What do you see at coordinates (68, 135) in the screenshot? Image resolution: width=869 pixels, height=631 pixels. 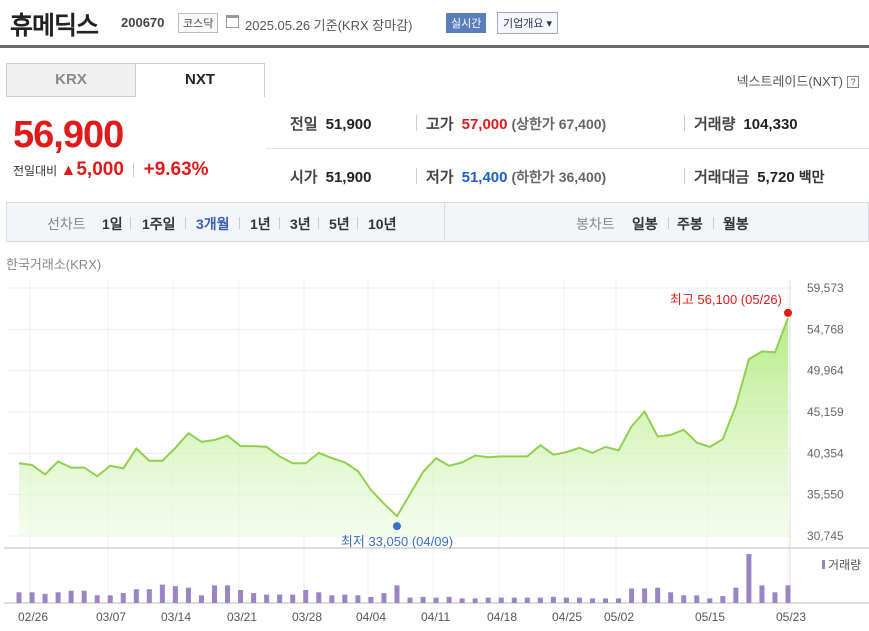 I see `current-price: 56,900` at bounding box center [68, 135].